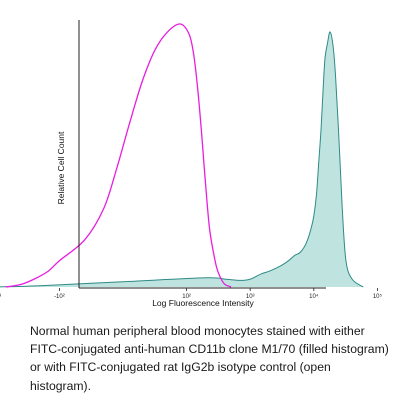  I want to click on x-tick-group: -10³ -10² 10² 10³ 10⁴ 10⁵, so click(191, 294).